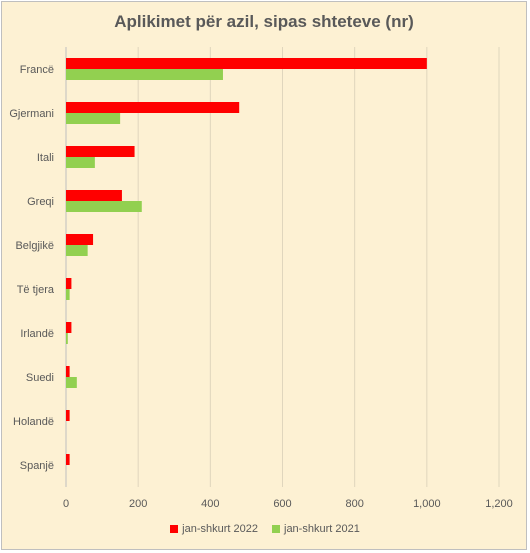  I want to click on x-tick-label: 800, so click(354, 504).